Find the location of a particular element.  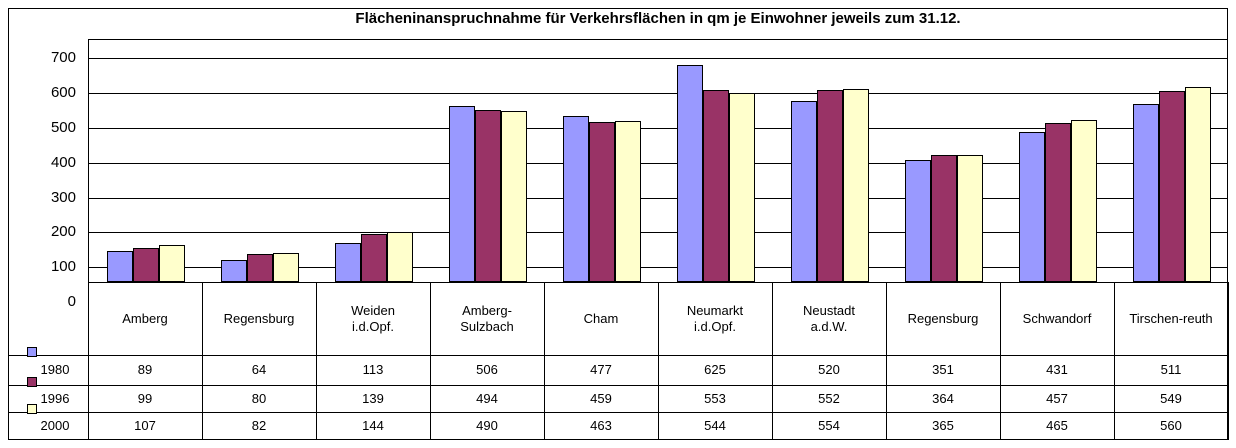

table-value: 364 is located at coordinates (943, 398).